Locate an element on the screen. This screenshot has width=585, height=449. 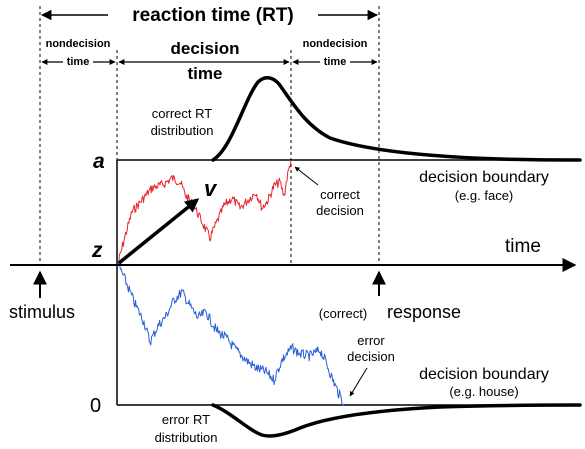
lower-boundary-example: (e.g. house) is located at coordinates (483, 391).